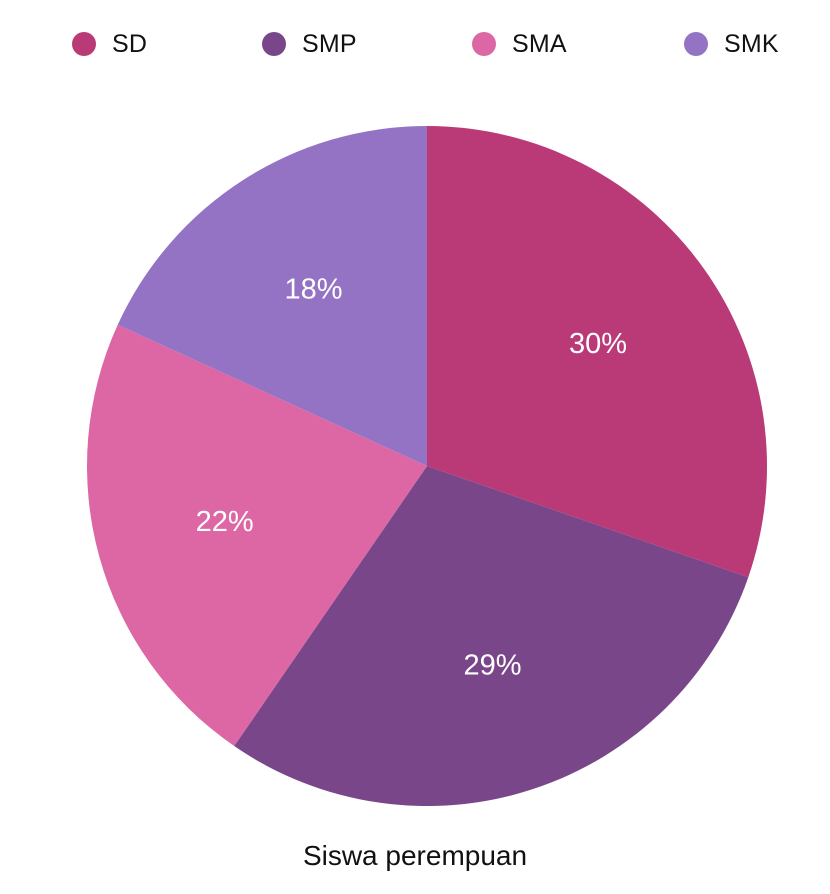  What do you see at coordinates (274, 44) in the screenshot?
I see `legend-swatch-smp` at bounding box center [274, 44].